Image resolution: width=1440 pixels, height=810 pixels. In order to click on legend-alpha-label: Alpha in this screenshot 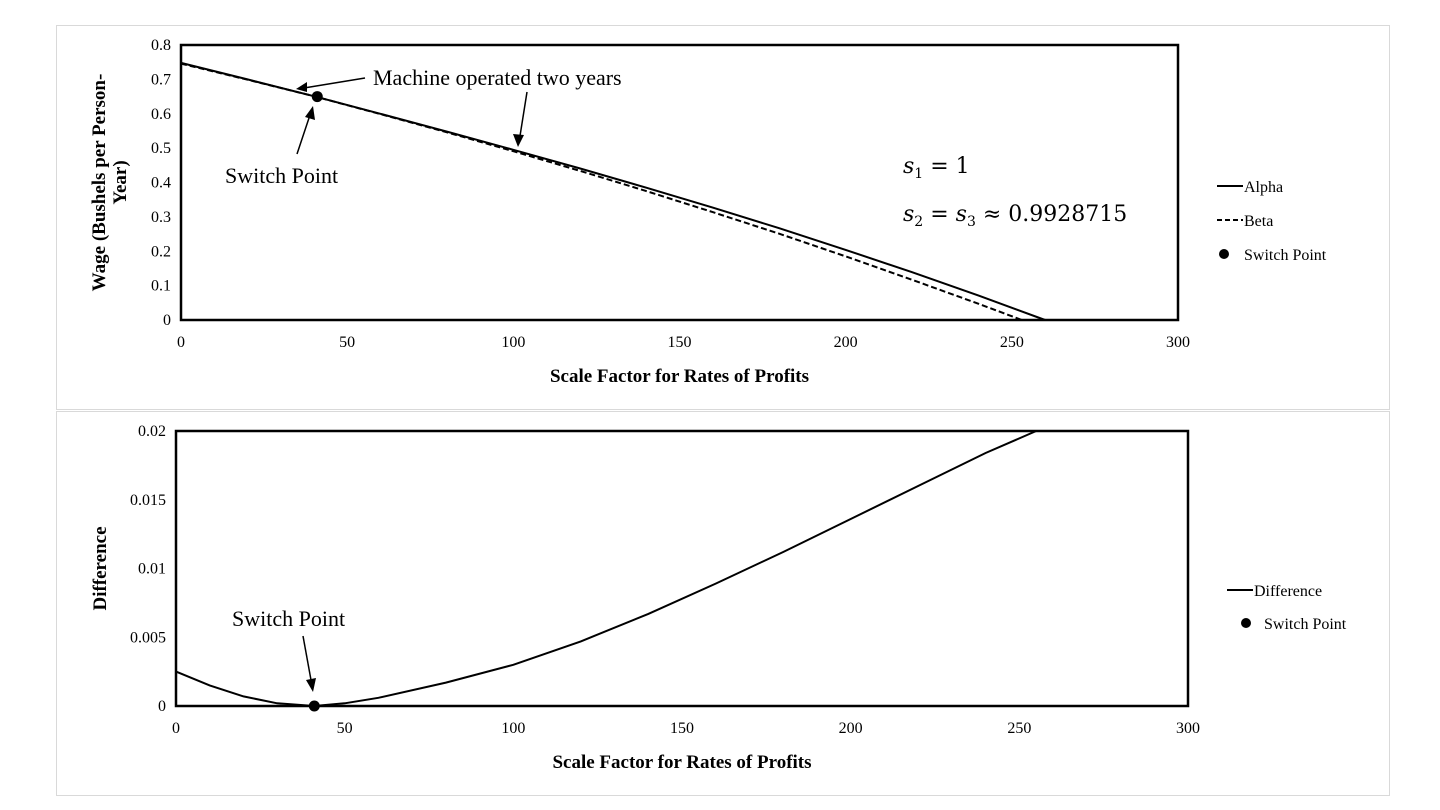, I will do `click(1263, 187)`.